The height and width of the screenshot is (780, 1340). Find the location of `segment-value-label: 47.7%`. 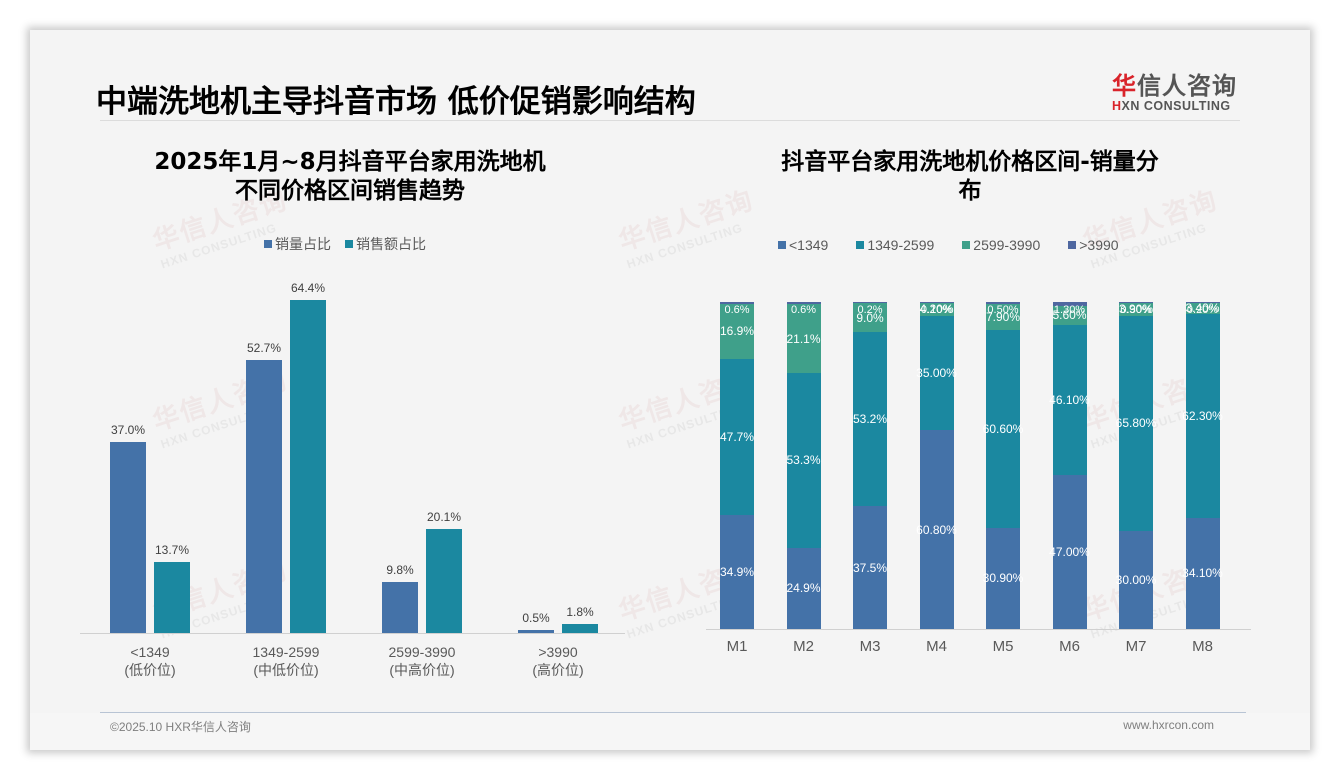

segment-value-label: 47.7% is located at coordinates (737, 436).